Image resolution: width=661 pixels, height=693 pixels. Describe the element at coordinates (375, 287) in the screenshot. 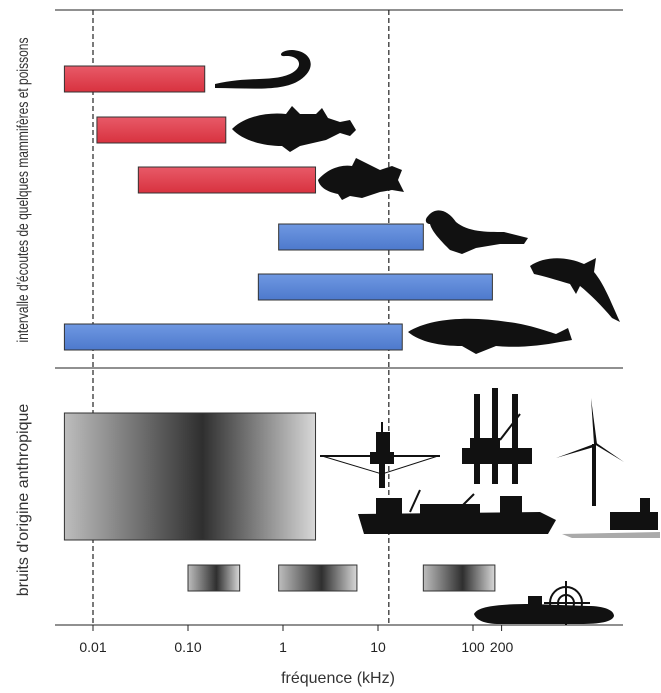

I see `dolphin-range-bar` at that location.